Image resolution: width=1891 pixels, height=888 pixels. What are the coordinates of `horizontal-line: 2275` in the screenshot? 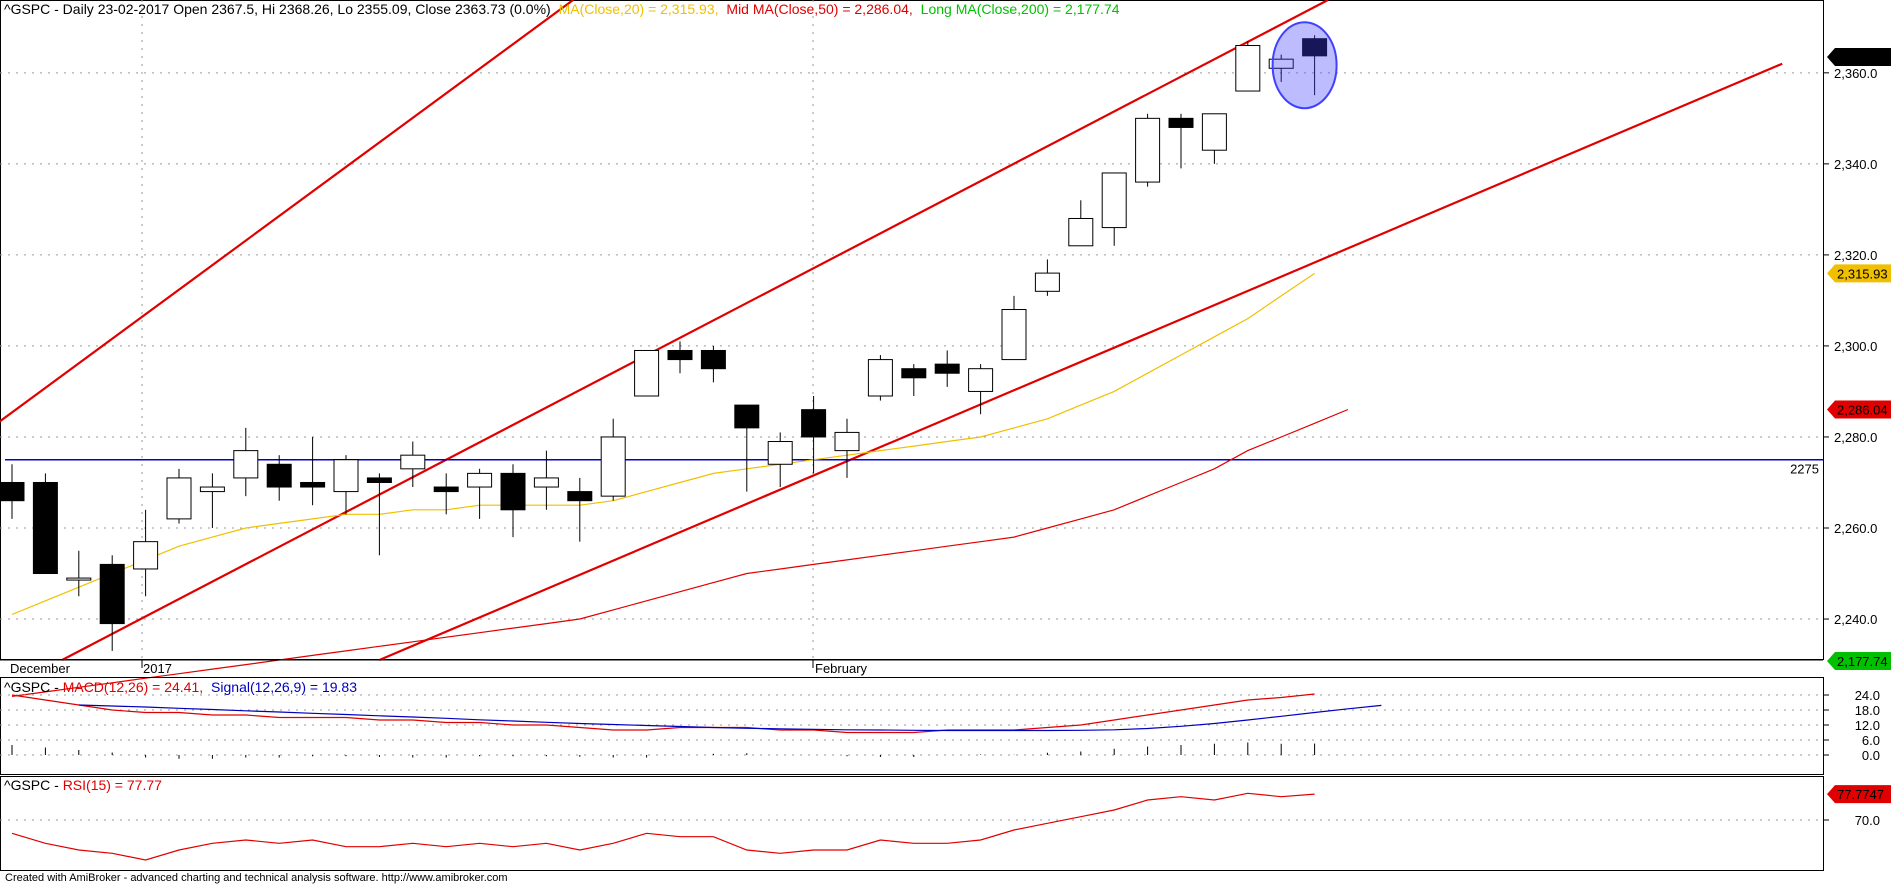 It's located at (914, 467).